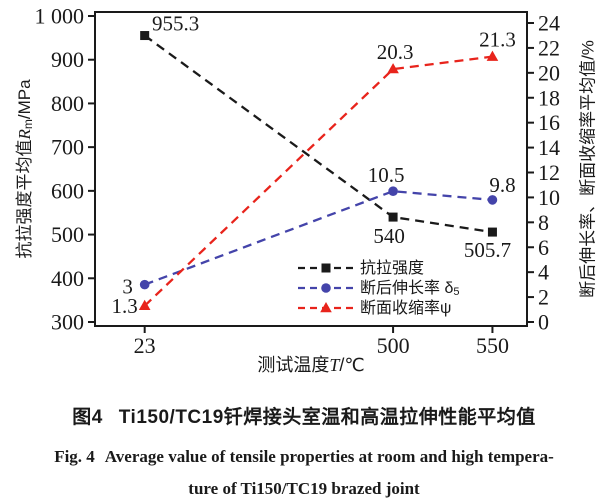 The height and width of the screenshot is (500, 608). I want to click on caption-english-line2: ture of Ti150/TC19 brazed joint, so click(304, 488).